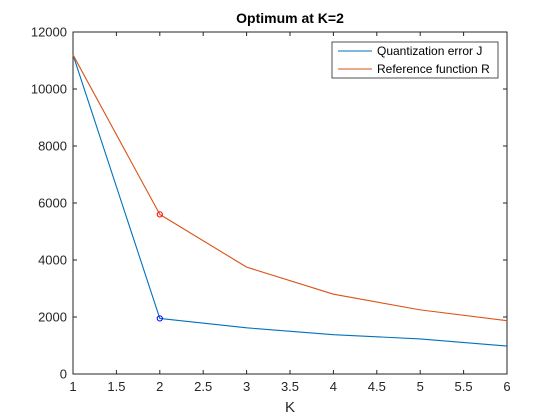 The image size is (560, 420). I want to click on x-tick-label: 1.5, so click(116, 386).